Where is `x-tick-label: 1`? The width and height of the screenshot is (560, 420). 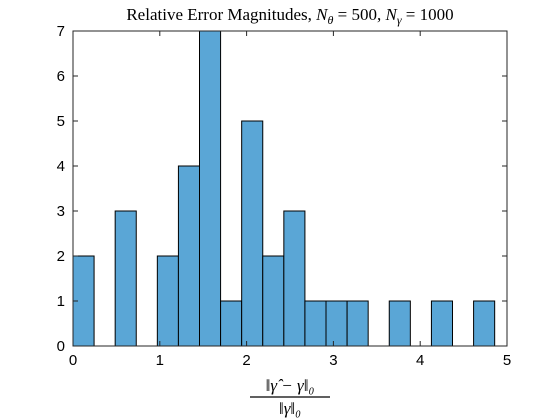
x-tick-label: 1 is located at coordinates (160, 360).